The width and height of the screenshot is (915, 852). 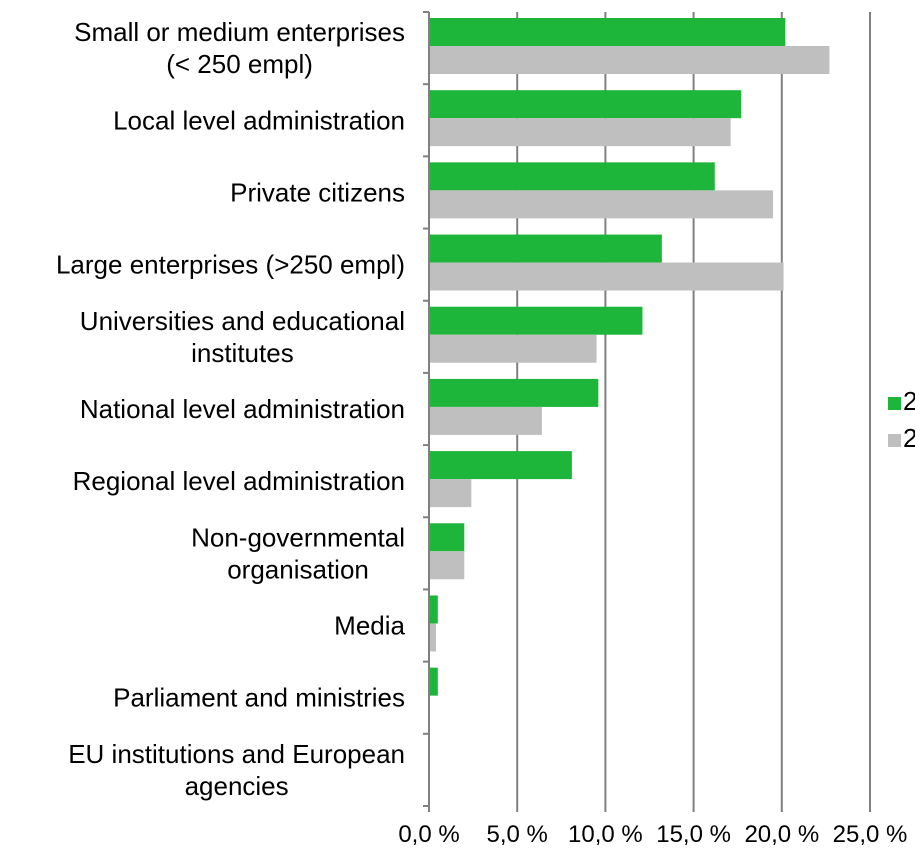 I want to click on legend-label-1: 2, so click(x=909, y=401).